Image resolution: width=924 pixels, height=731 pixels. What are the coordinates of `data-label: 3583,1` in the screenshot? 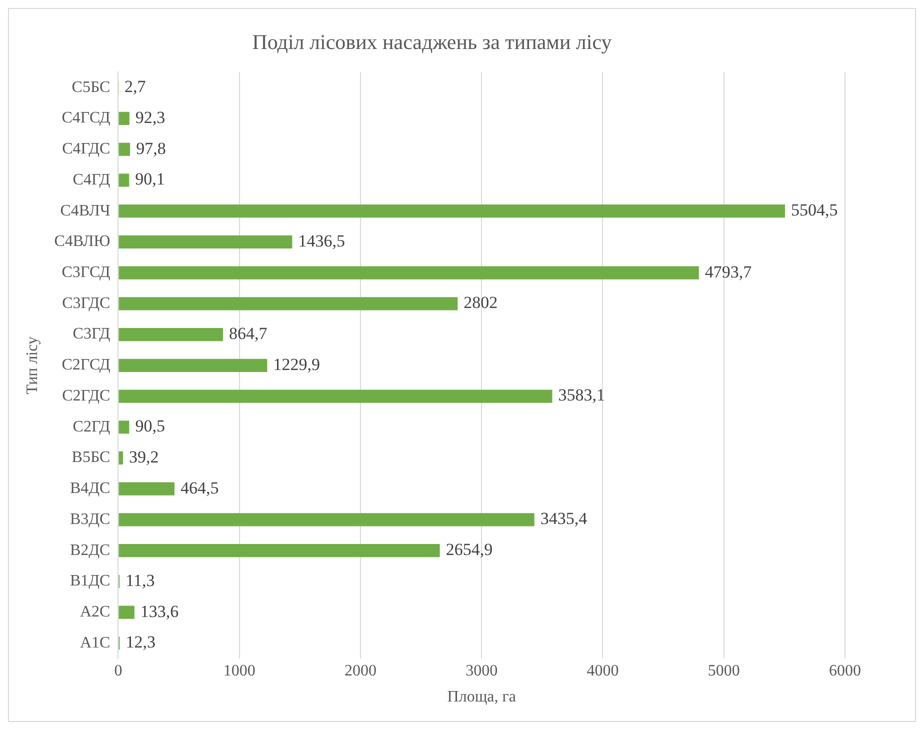 It's located at (581, 395).